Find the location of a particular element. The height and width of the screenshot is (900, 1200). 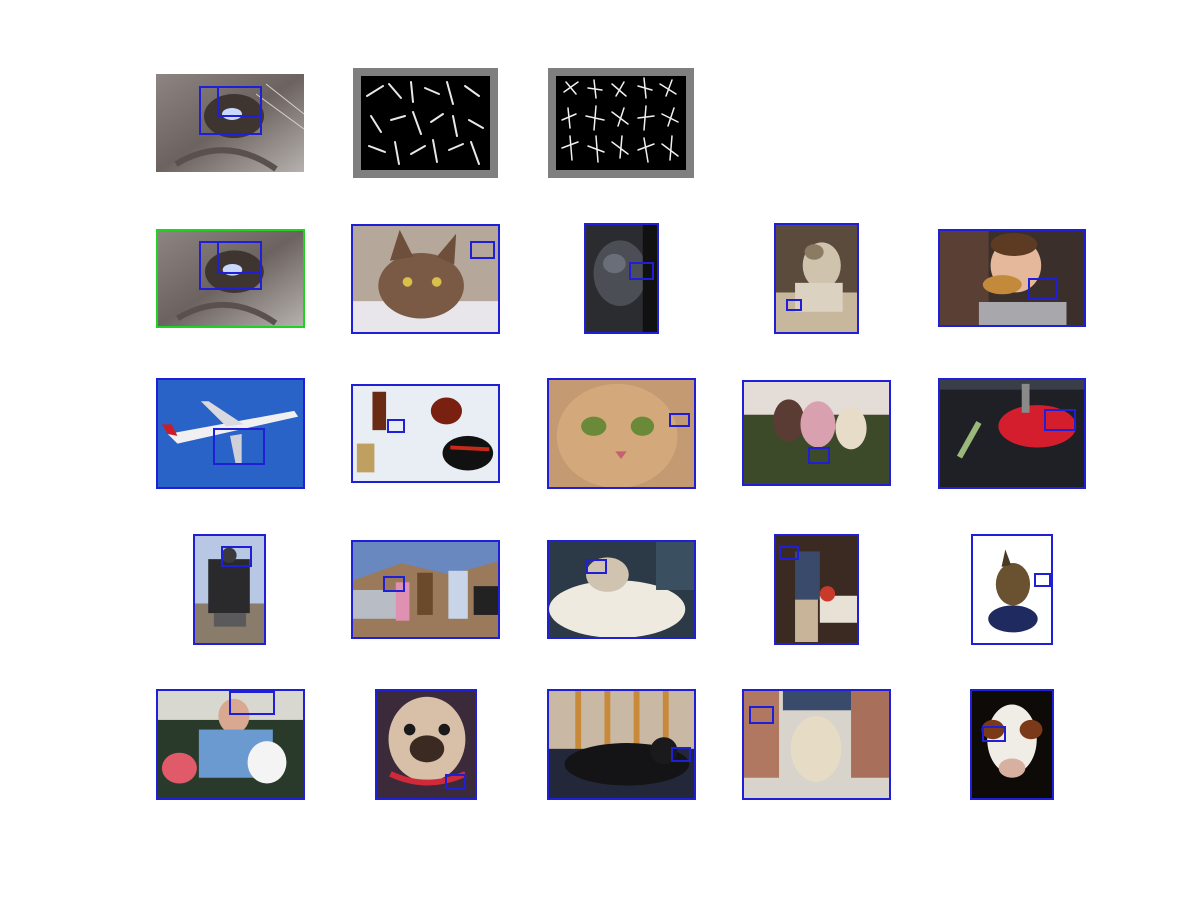

query-image is located at coordinates (230, 123).